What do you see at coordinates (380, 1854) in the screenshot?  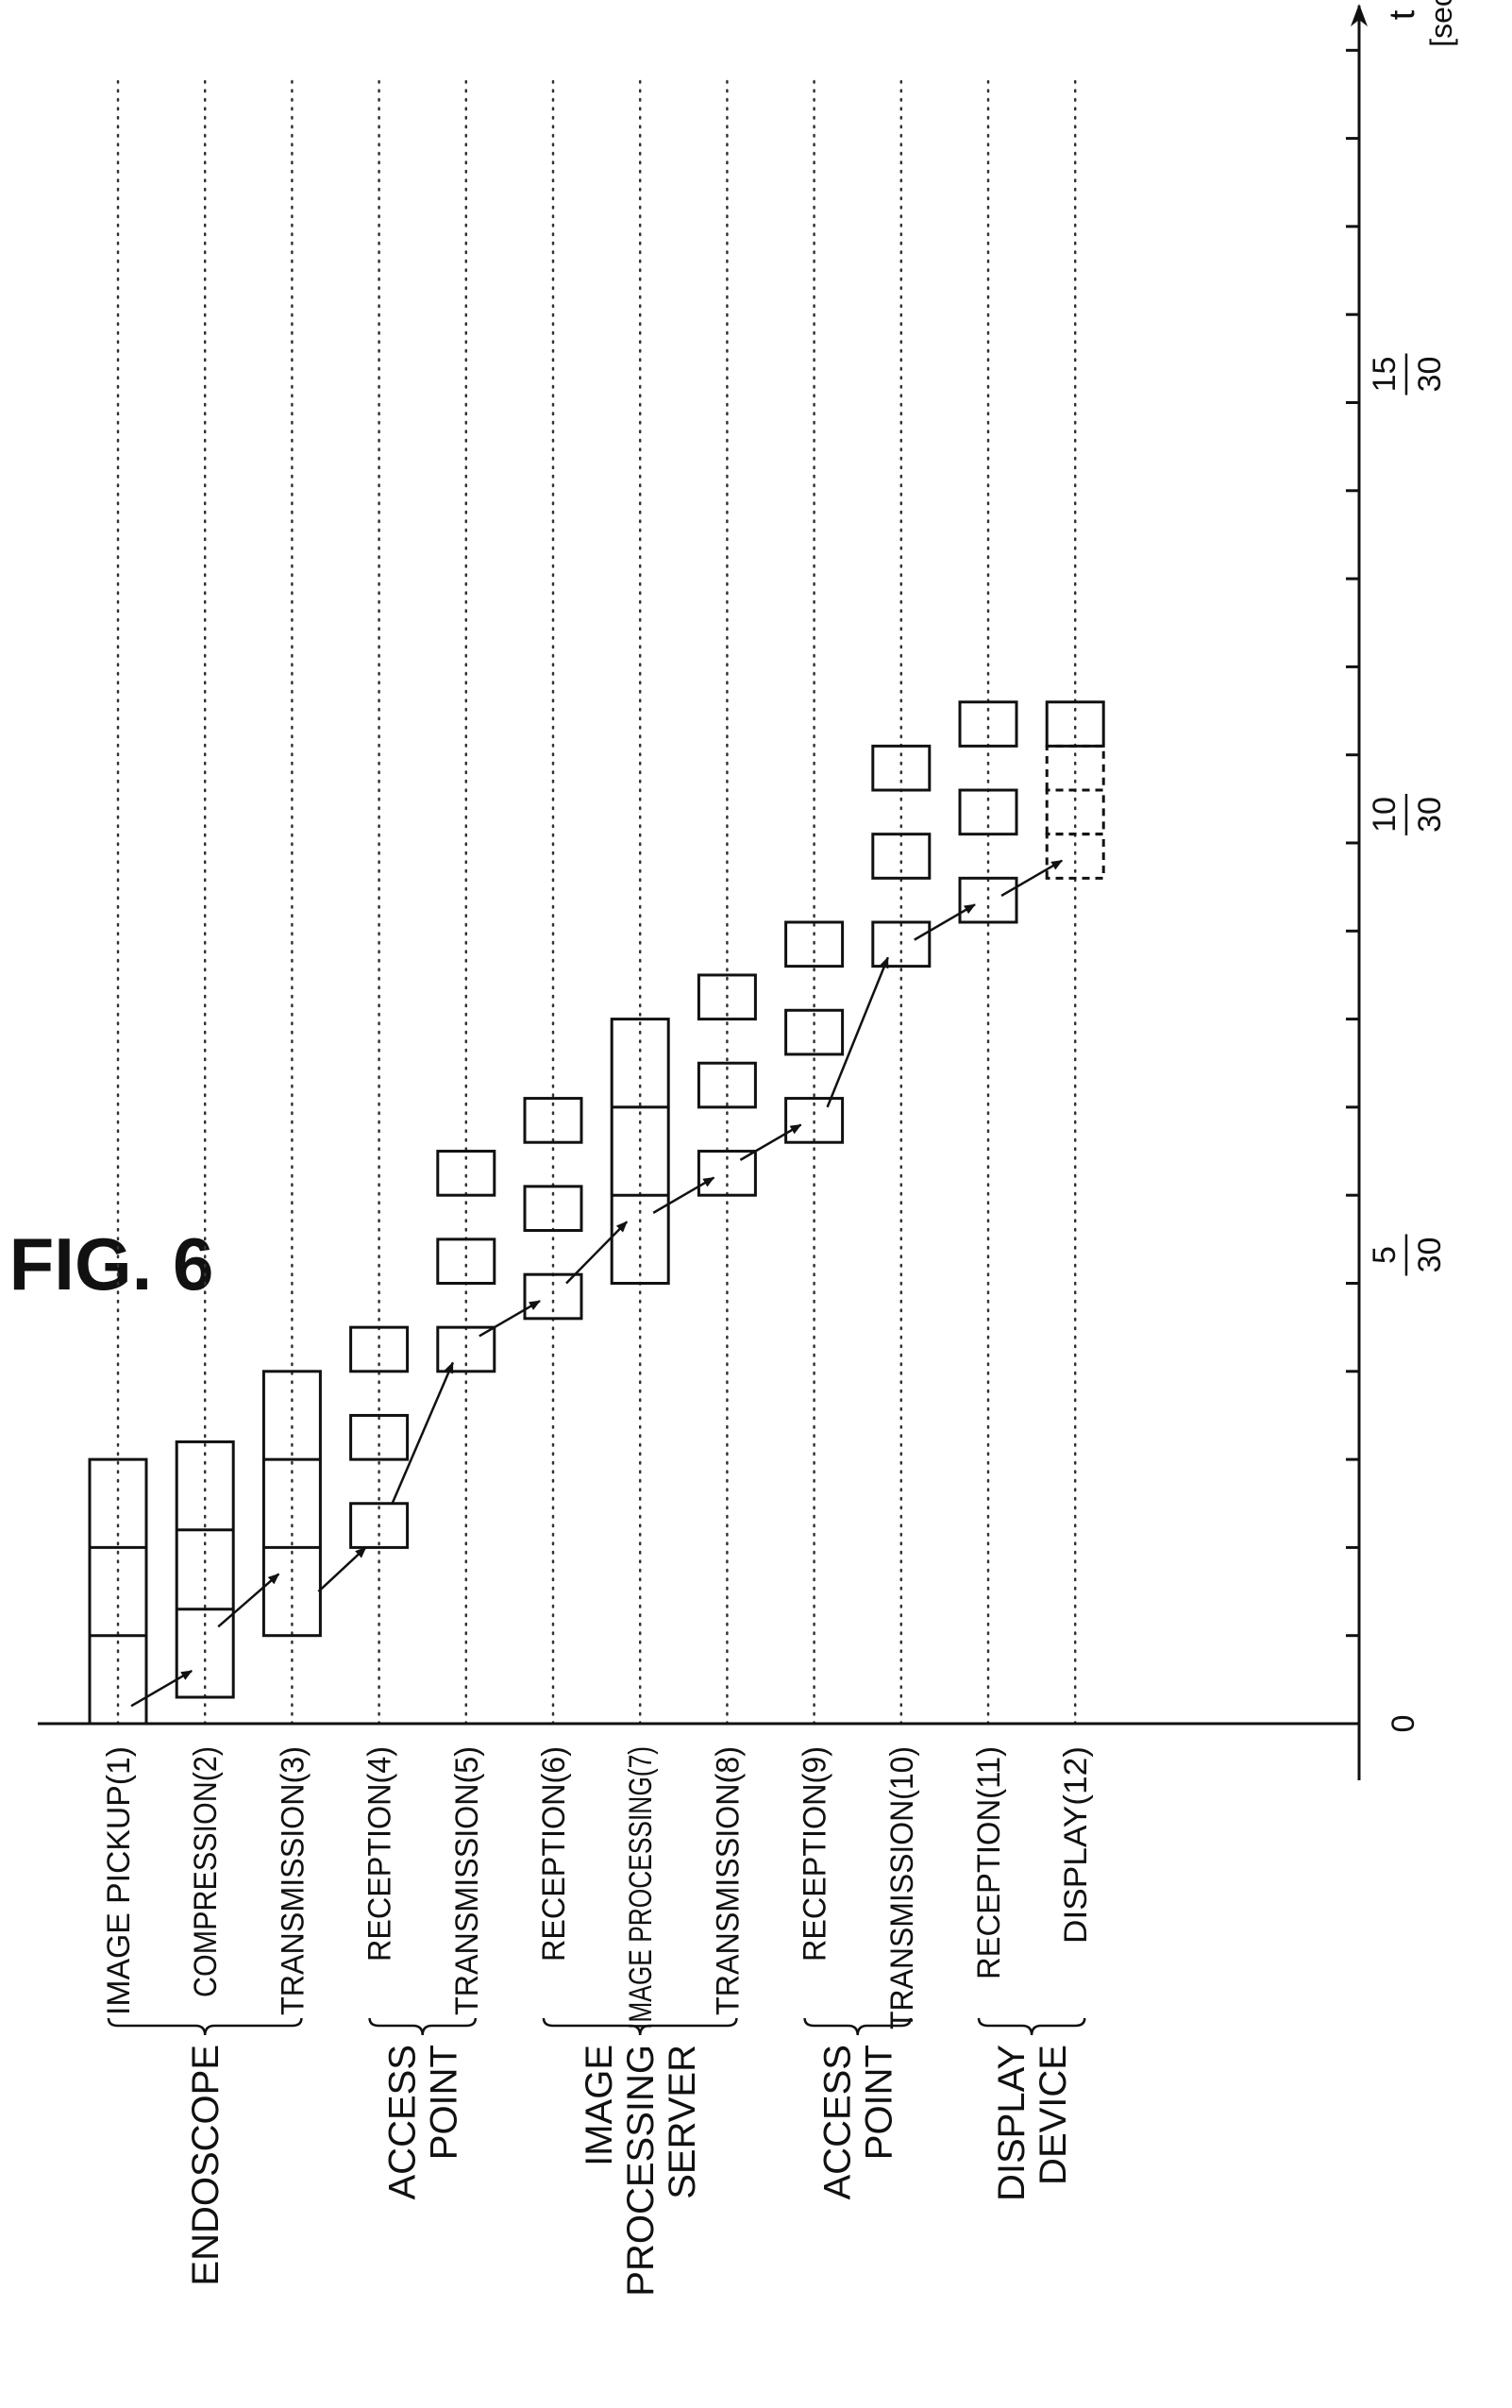 I see `row-label: RECEPTION(4)` at bounding box center [380, 1854].